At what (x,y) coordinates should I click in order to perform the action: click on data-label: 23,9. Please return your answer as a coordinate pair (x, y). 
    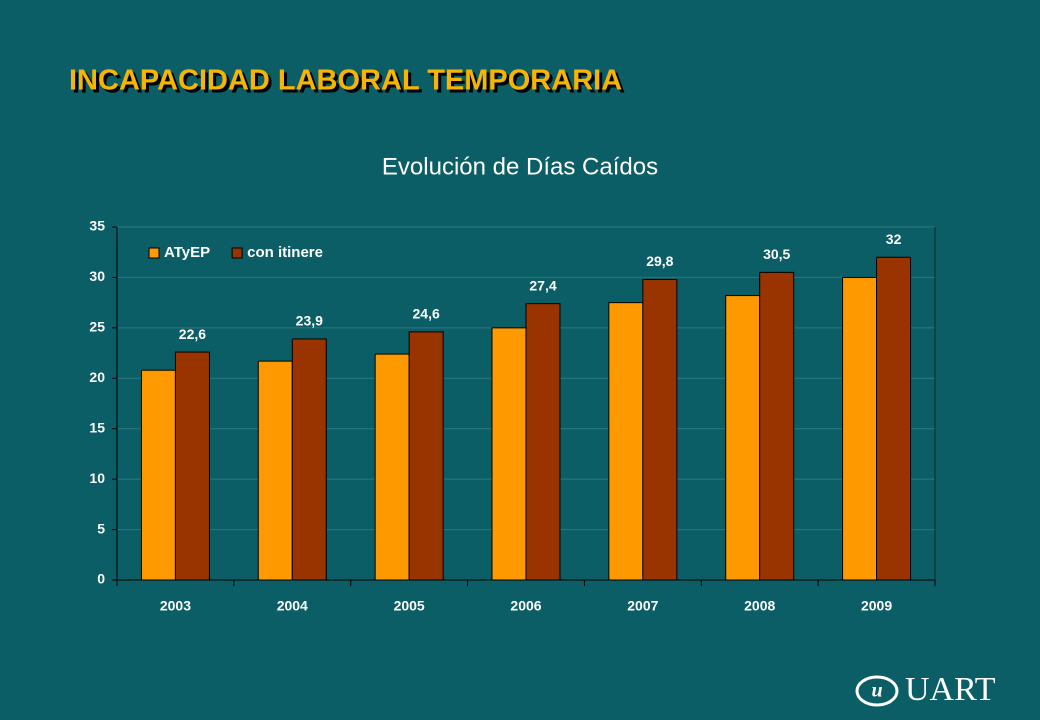
    Looking at the image, I should click on (309, 321).